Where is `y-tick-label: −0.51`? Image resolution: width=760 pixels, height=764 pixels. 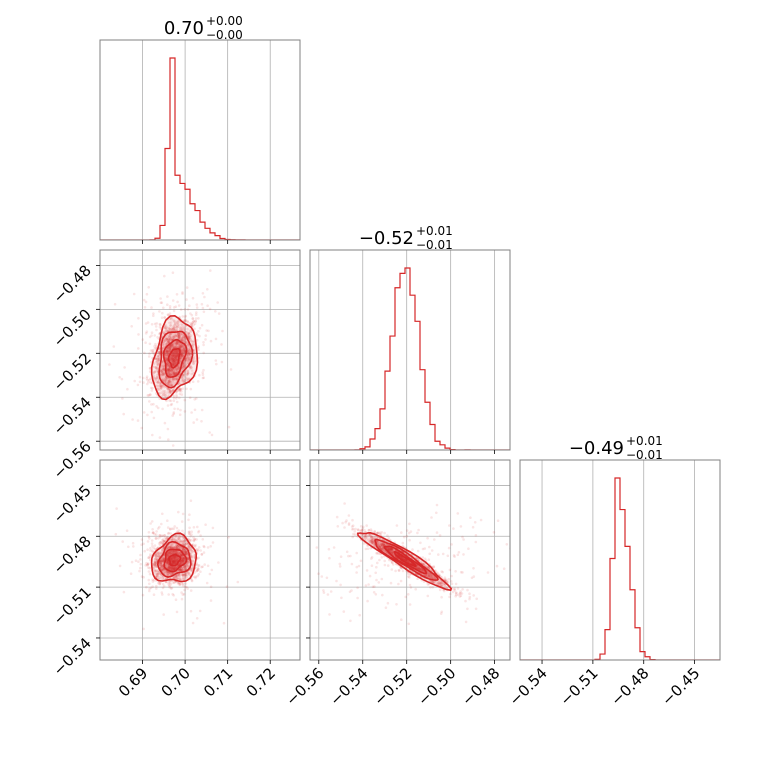
y-tick-label: −0.51 is located at coordinates (72, 605).